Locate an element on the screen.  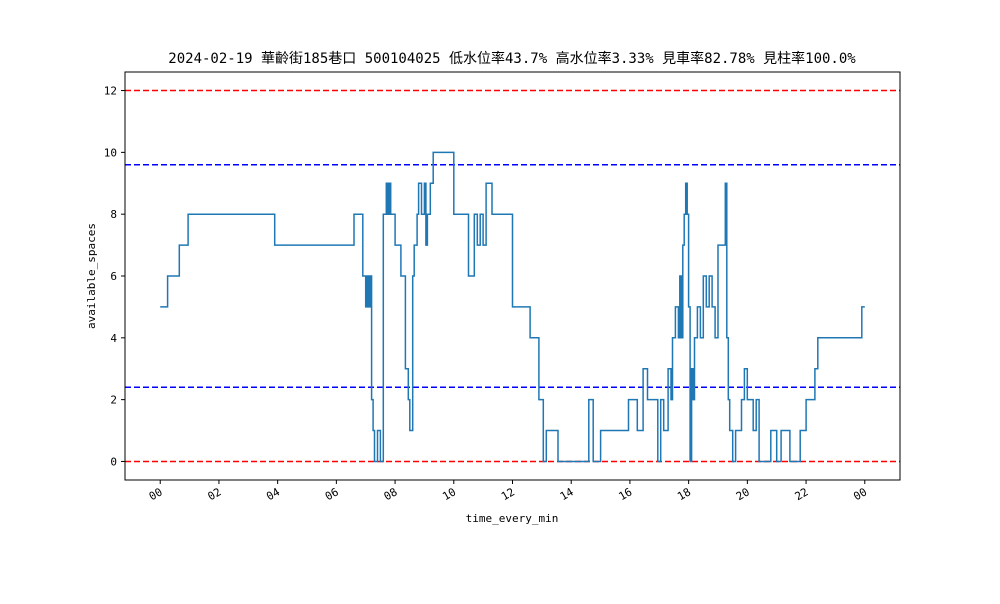
x-tick-label-4: 08 is located at coordinates (391, 494).